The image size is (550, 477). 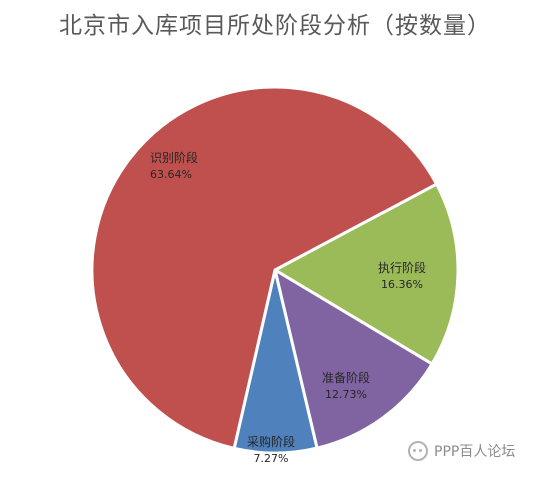 What do you see at coordinates (275, 26) in the screenshot?
I see `chart-title: 北京市入库项目所处阶段分析（按数量）` at bounding box center [275, 26].